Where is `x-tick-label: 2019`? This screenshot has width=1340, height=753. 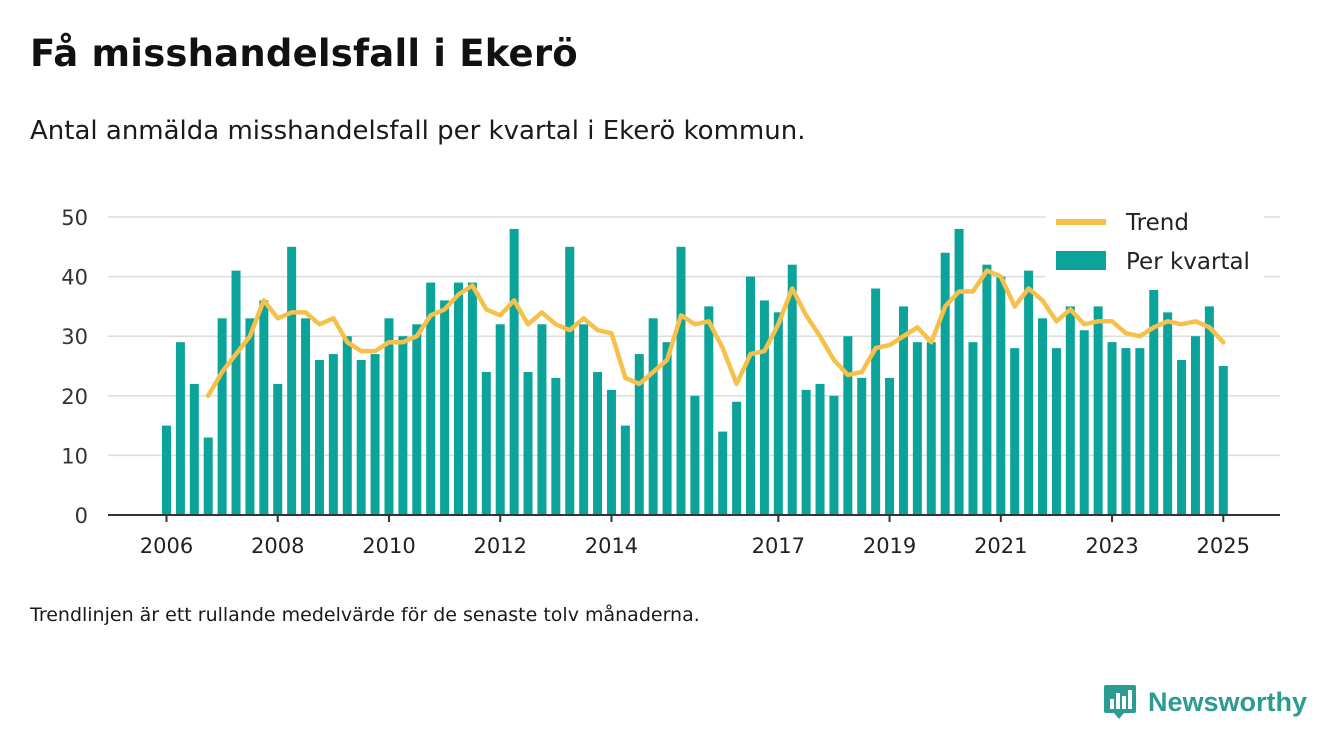 x-tick-label: 2019 is located at coordinates (889, 546).